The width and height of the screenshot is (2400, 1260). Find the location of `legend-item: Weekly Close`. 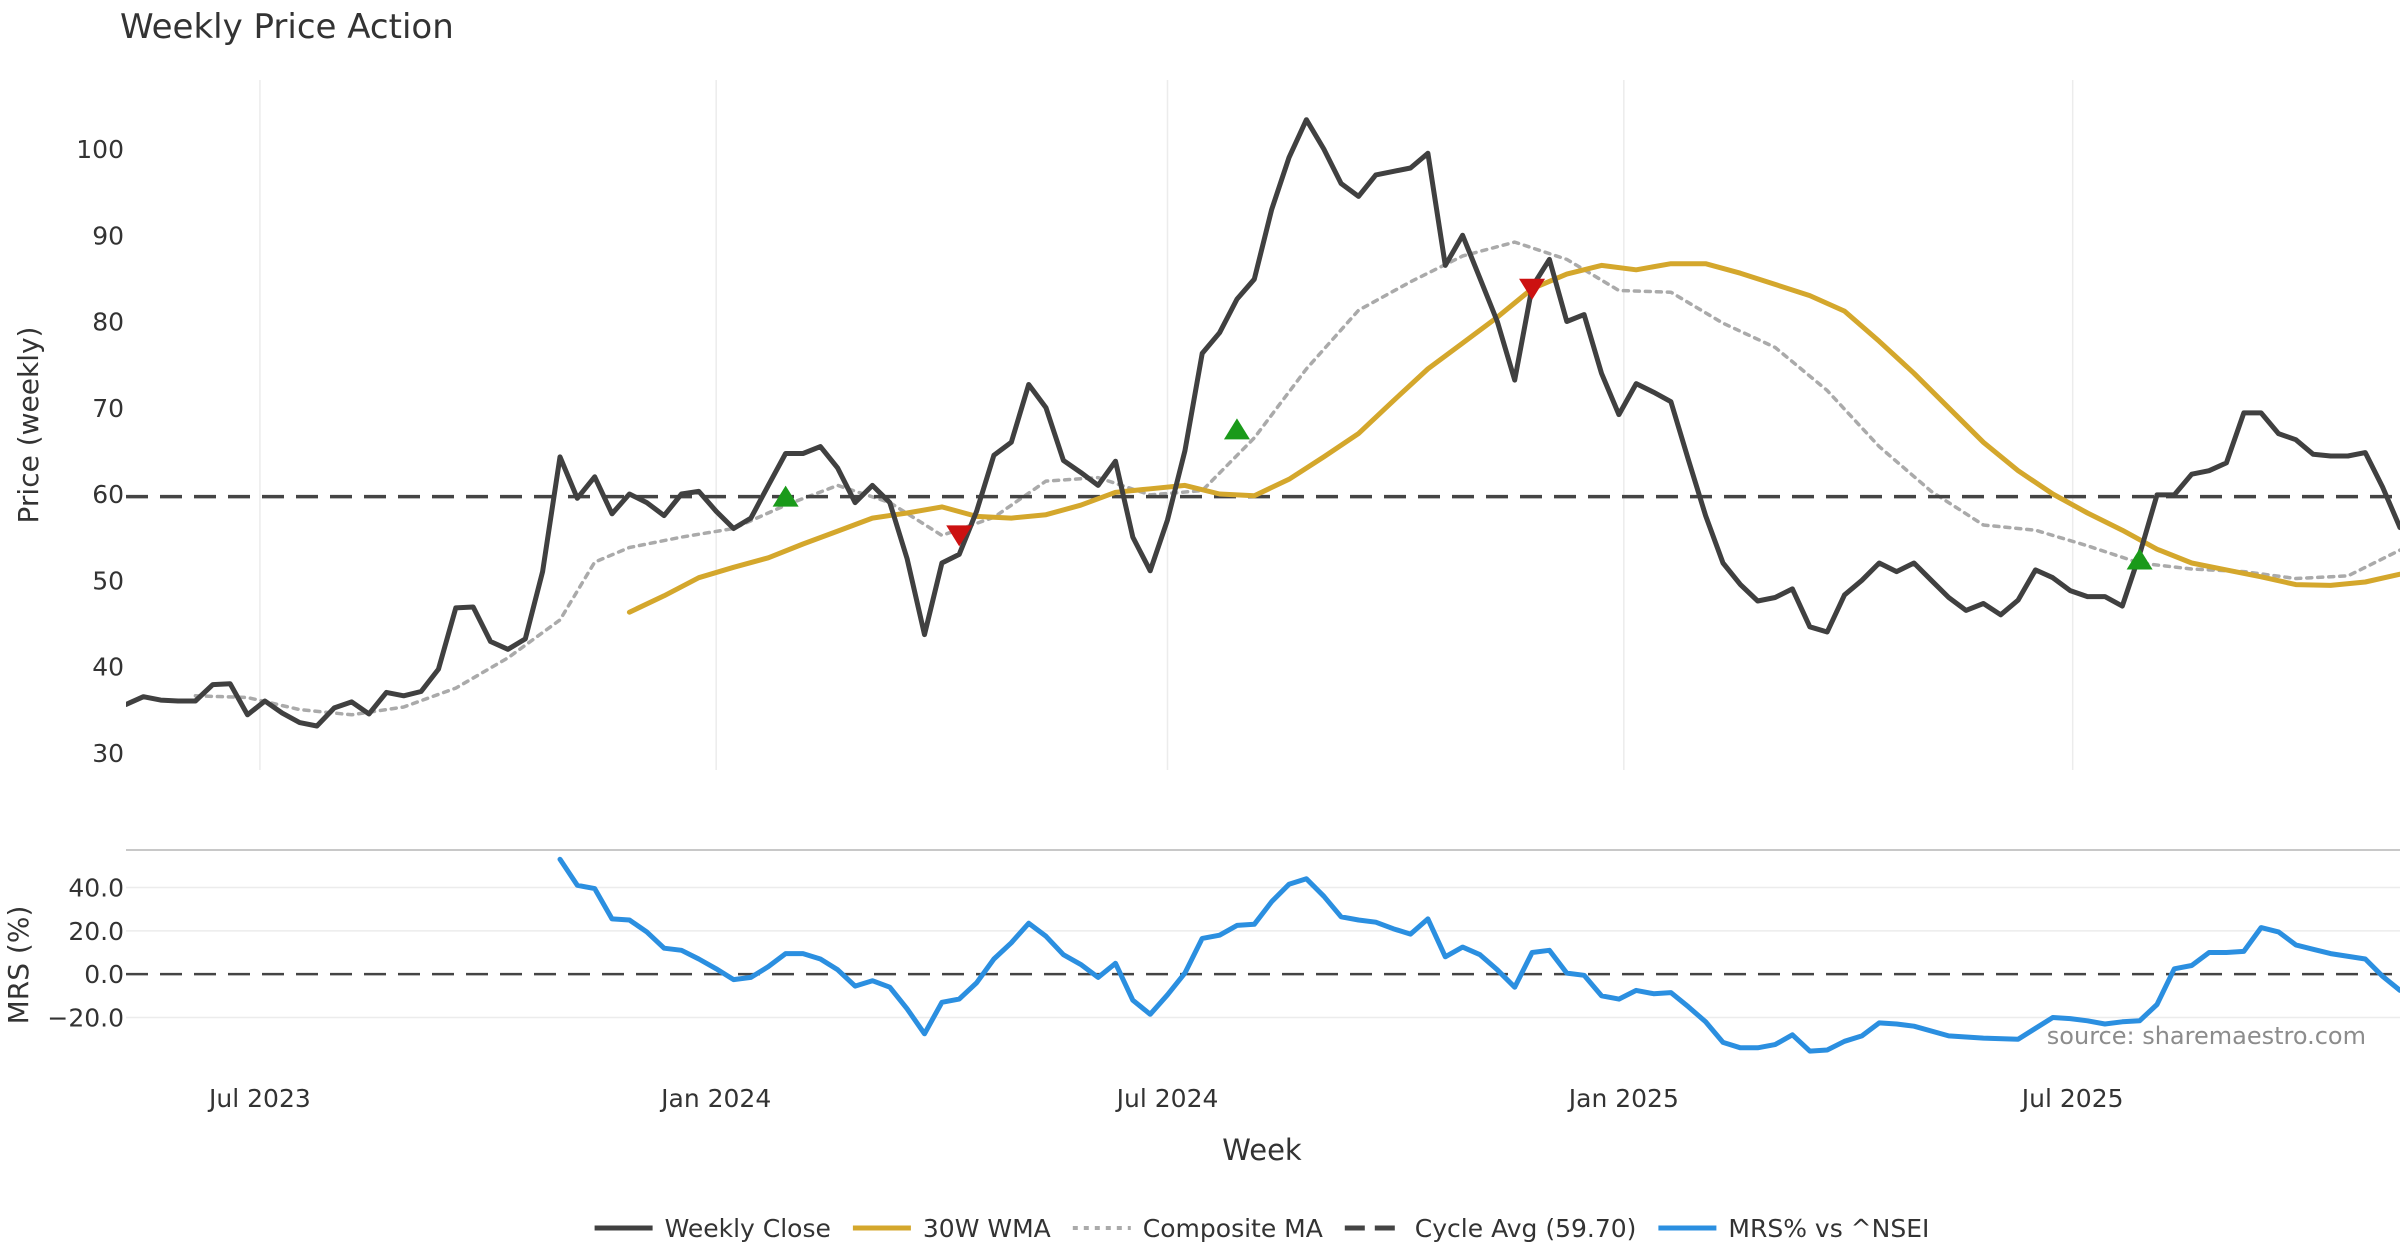

legend-item: Weekly Close is located at coordinates (712, 1228).